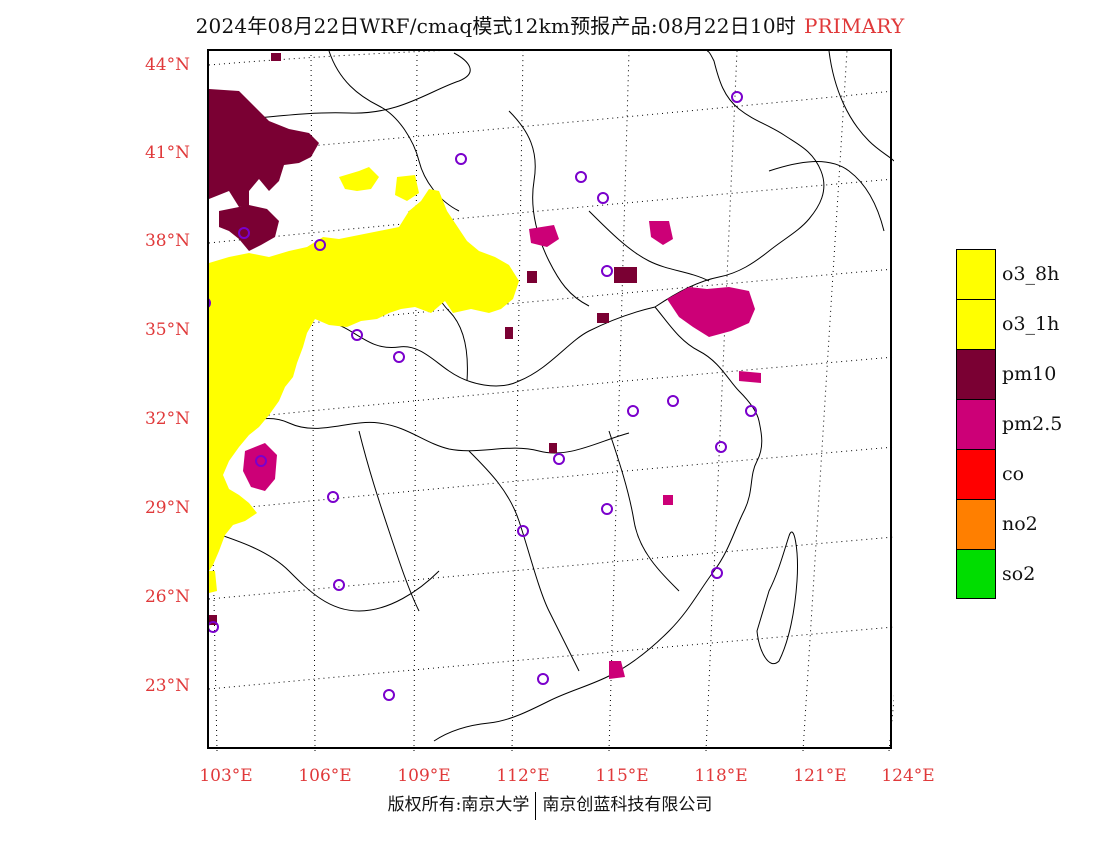 The image size is (1100, 850). What do you see at coordinates (820, 776) in the screenshot?
I see `lon-label-121: 121°E` at bounding box center [820, 776].